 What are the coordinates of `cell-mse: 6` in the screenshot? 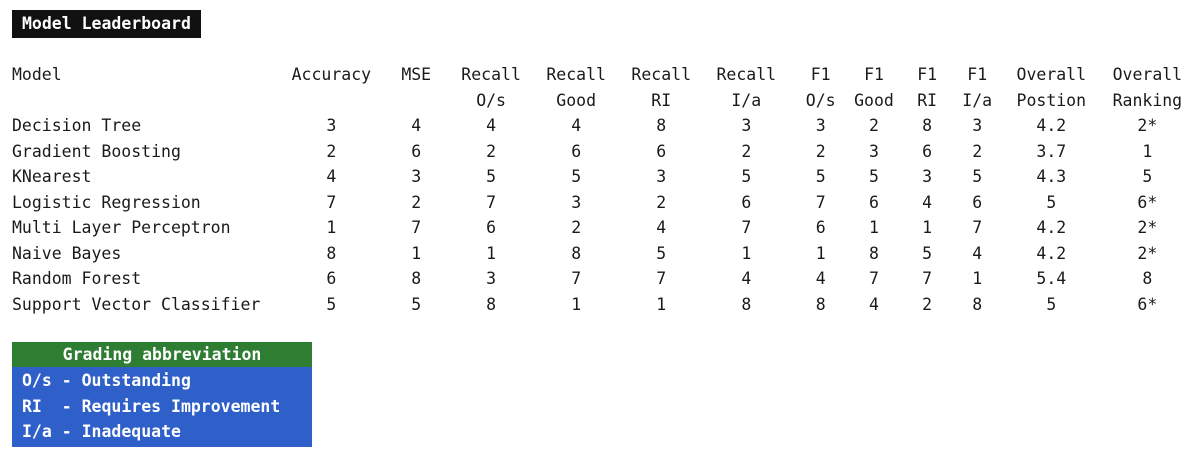 It's located at (416, 151).